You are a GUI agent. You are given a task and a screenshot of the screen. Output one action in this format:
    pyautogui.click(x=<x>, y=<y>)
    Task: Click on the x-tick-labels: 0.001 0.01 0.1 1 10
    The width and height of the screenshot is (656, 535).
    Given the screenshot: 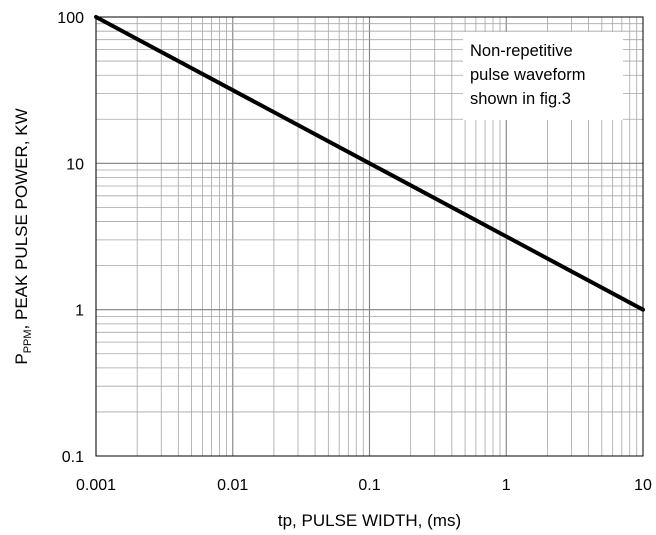 What is the action you would take?
    pyautogui.click(x=364, y=485)
    